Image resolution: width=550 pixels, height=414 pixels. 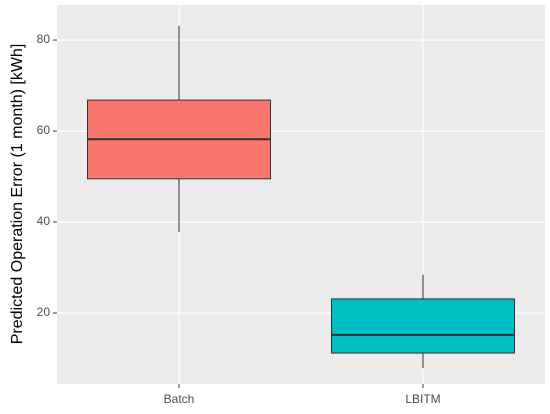 What do you see at coordinates (423, 326) in the screenshot?
I see `box` at bounding box center [423, 326].